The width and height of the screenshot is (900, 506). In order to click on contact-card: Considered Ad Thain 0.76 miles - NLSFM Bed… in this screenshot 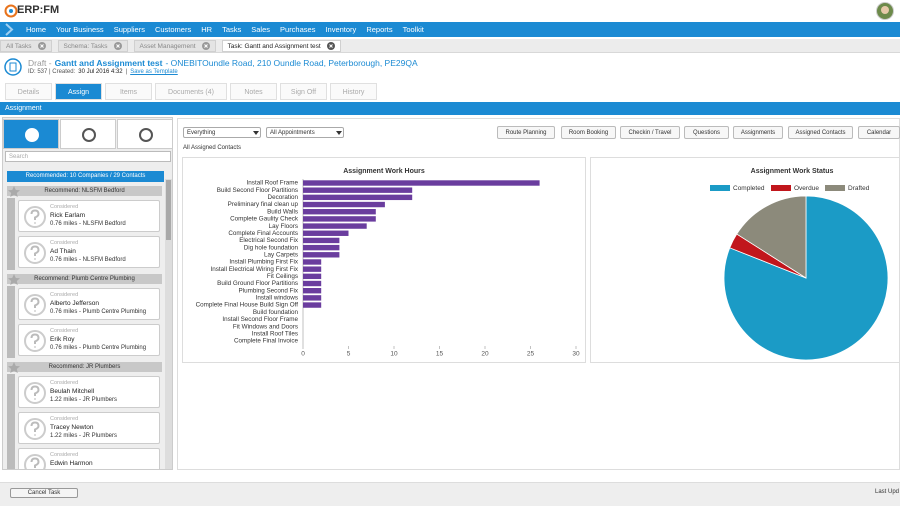, I will do `click(89, 252)`.